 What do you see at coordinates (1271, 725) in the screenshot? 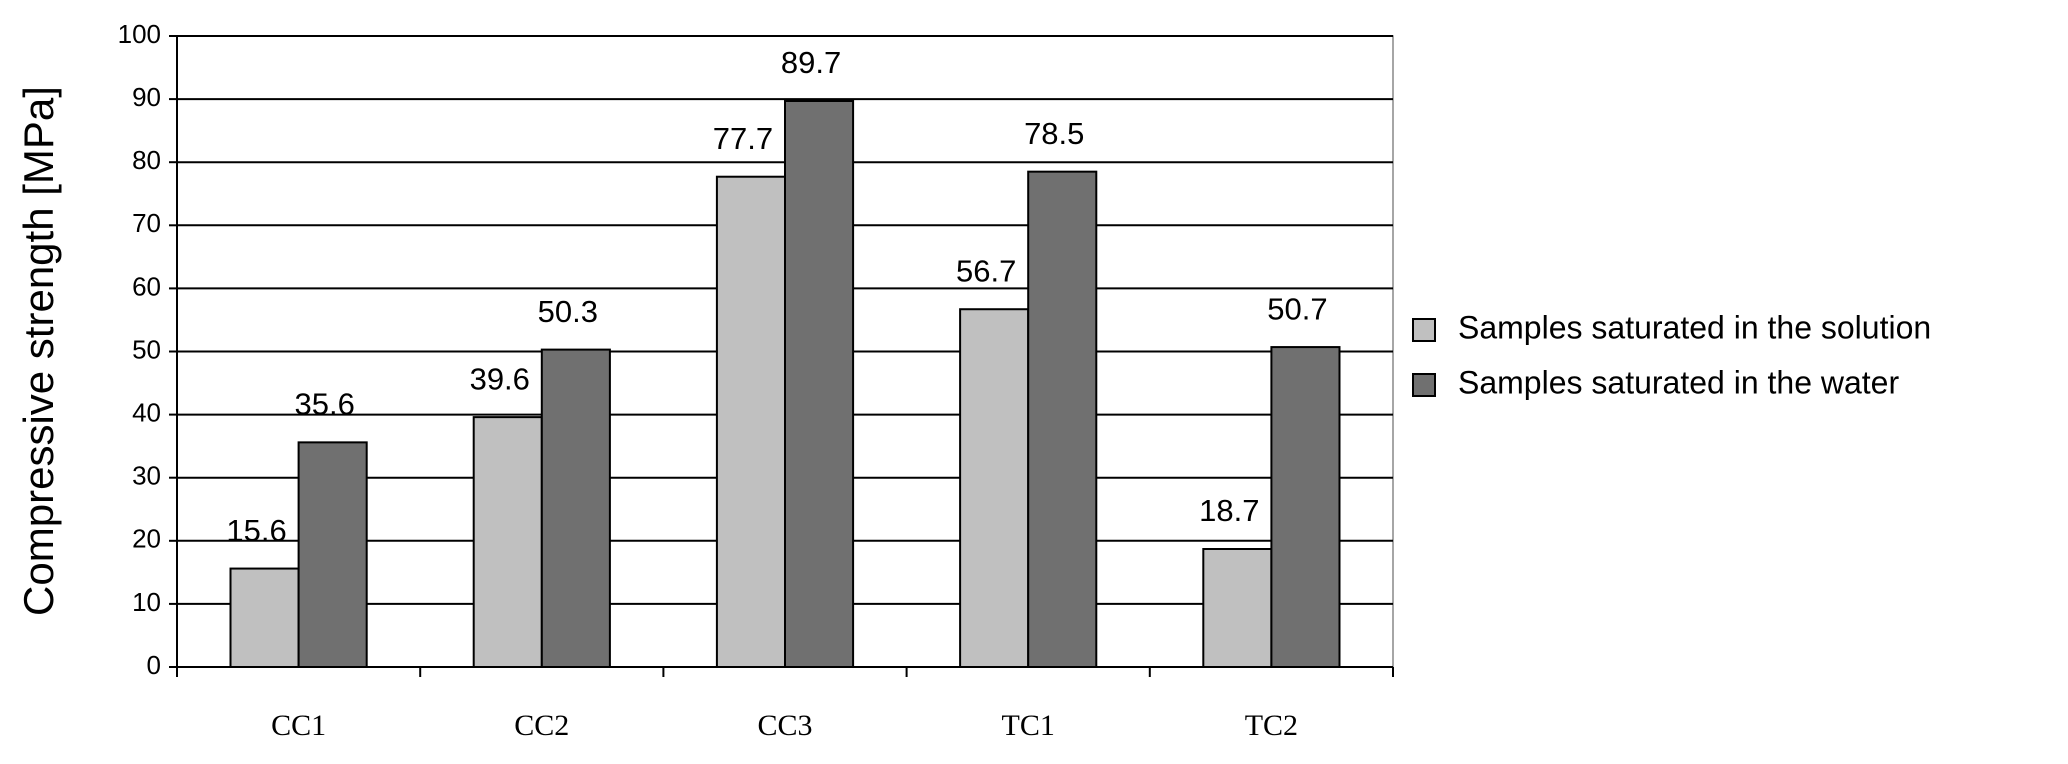
I see `x-tick-label: TC2` at bounding box center [1271, 725].